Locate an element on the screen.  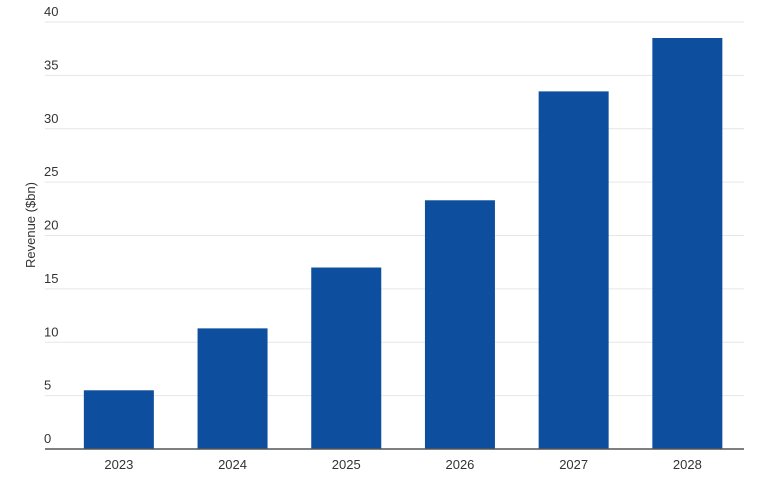
y-tick-label: 30 is located at coordinates (51, 118).